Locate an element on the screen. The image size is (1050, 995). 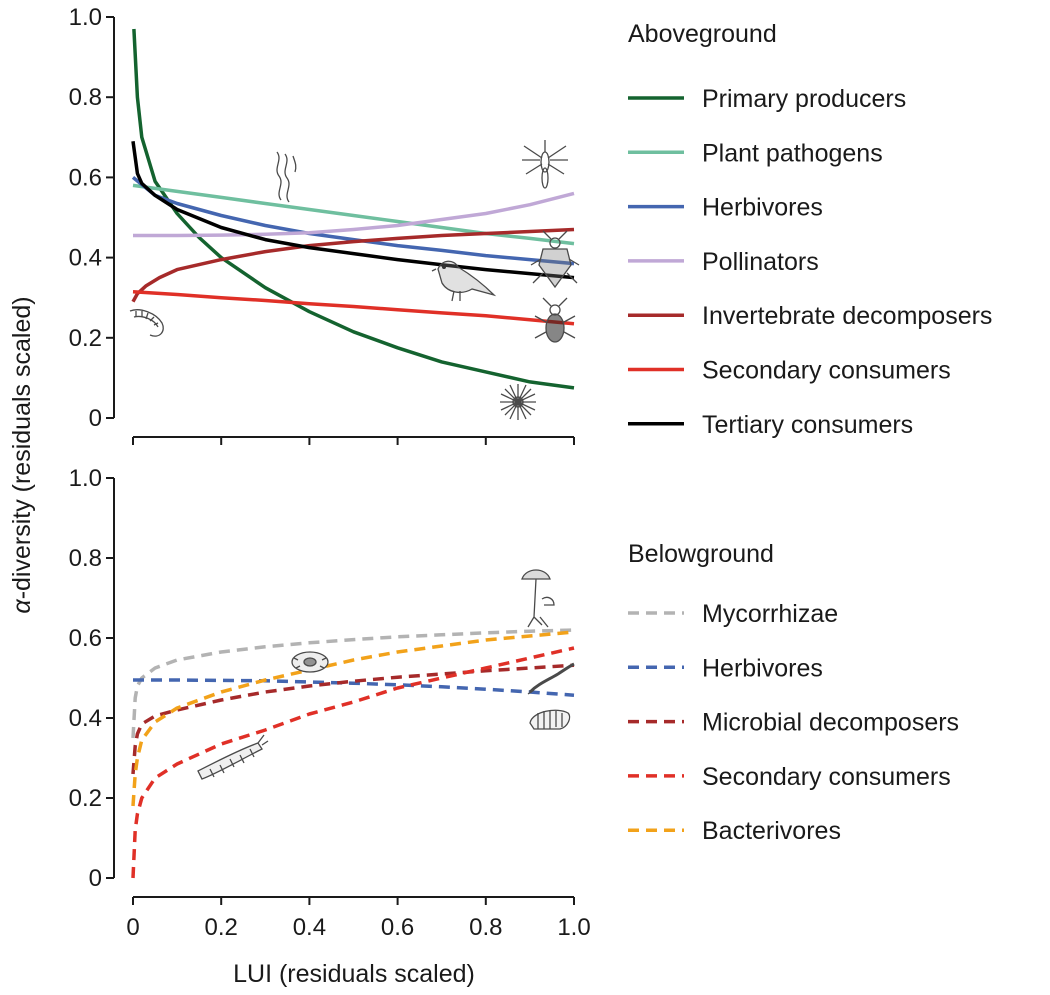
top-legend-label-secondary-consumers: Secondary consumers is located at coordinates (826, 371).